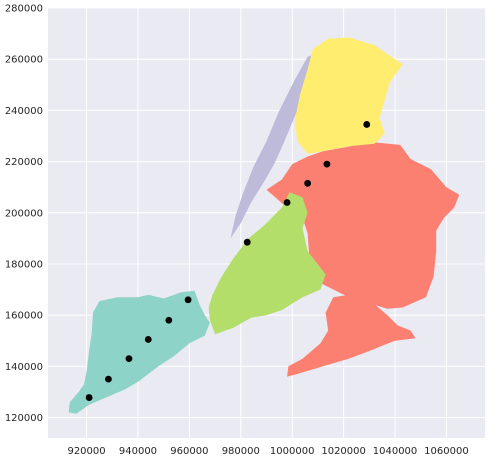 The width and height of the screenshot is (494, 469). What do you see at coordinates (24, 162) in the screenshot?
I see `y-tick-label: 220000` at bounding box center [24, 162].